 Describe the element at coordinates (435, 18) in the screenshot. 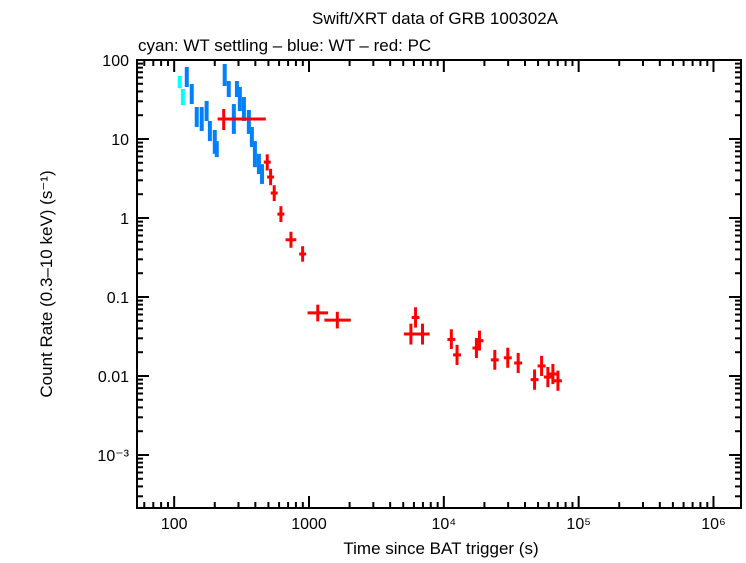

I see `chart-title: Swift/XRT data of GRB 100302A` at that location.